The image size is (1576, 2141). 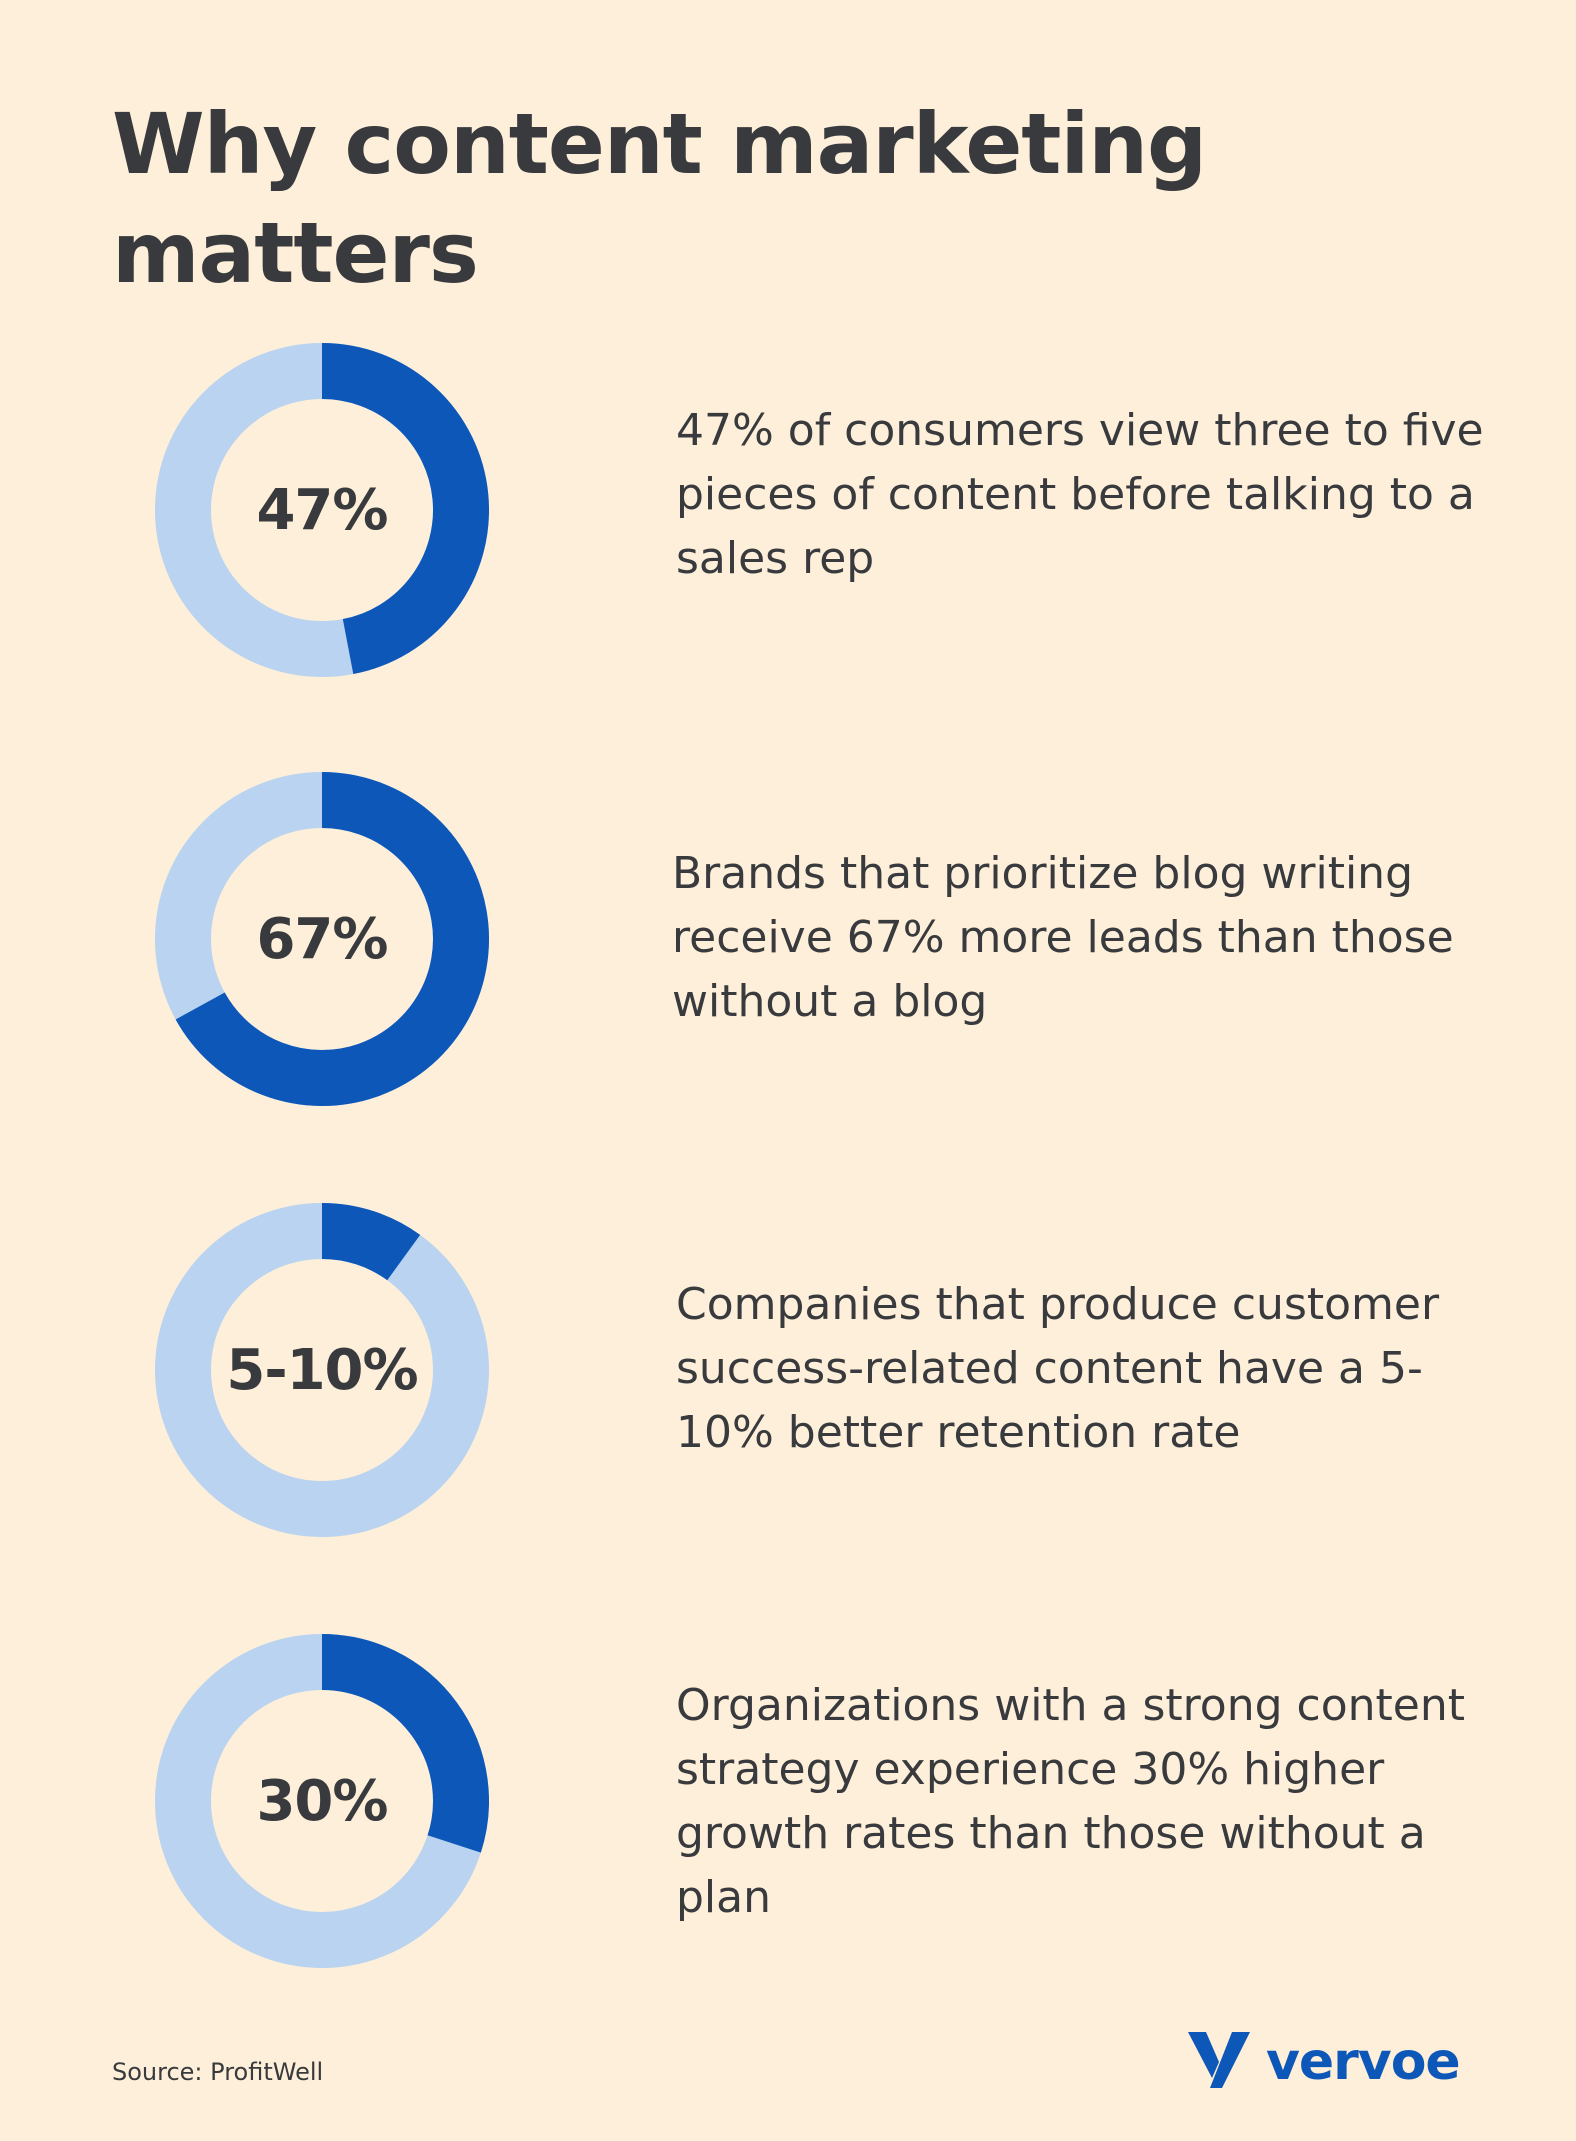 What do you see at coordinates (659, 199) in the screenshot?
I see `page-title: Why content marketing matters` at bounding box center [659, 199].